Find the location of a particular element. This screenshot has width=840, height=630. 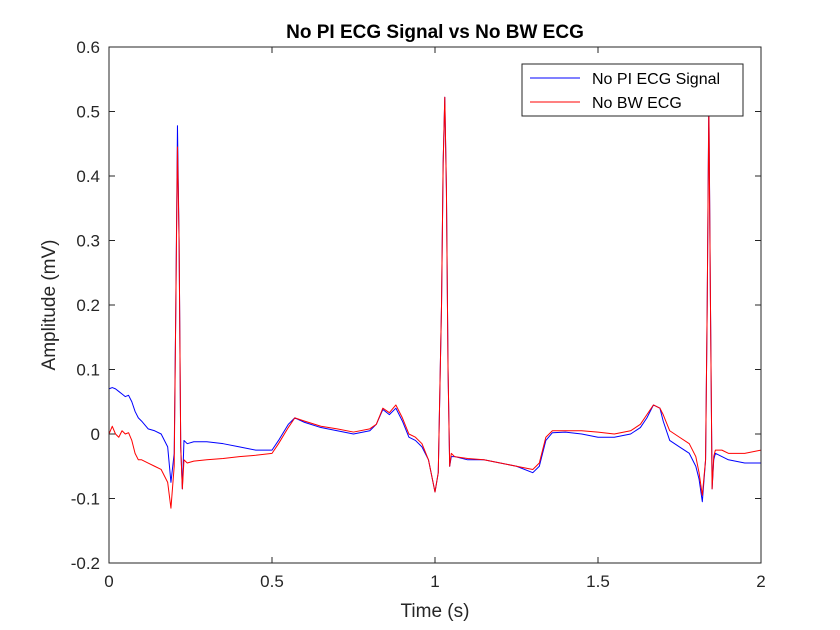

legend-box is located at coordinates (632, 90).